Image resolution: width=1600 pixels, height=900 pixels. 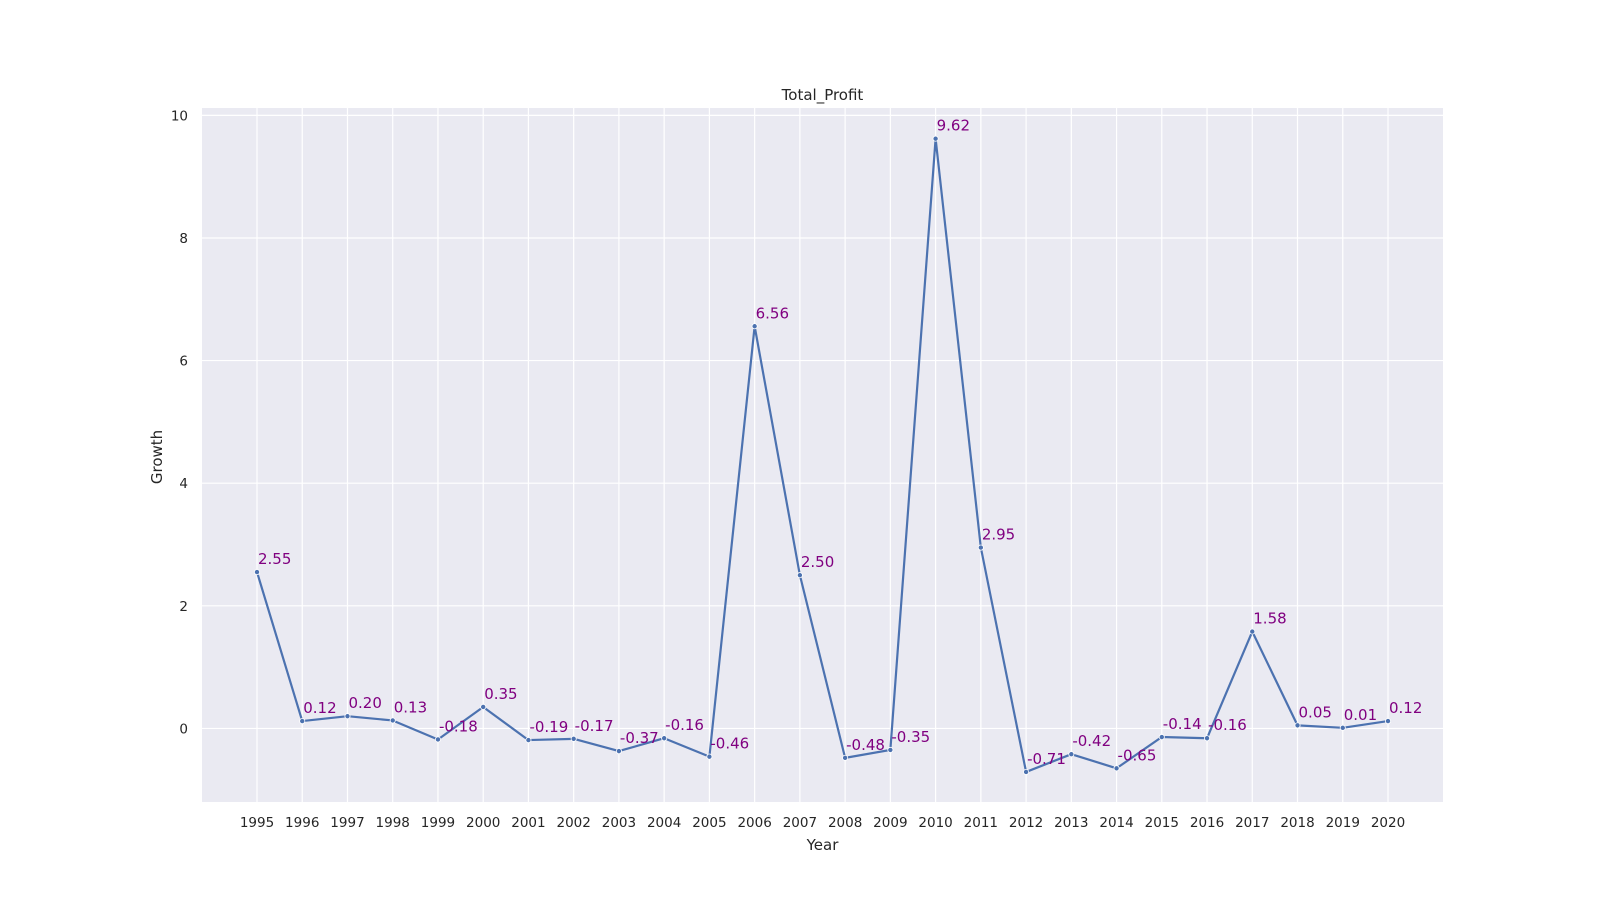 What do you see at coordinates (528, 823) in the screenshot?
I see `x-tick-label: 2001` at bounding box center [528, 823].